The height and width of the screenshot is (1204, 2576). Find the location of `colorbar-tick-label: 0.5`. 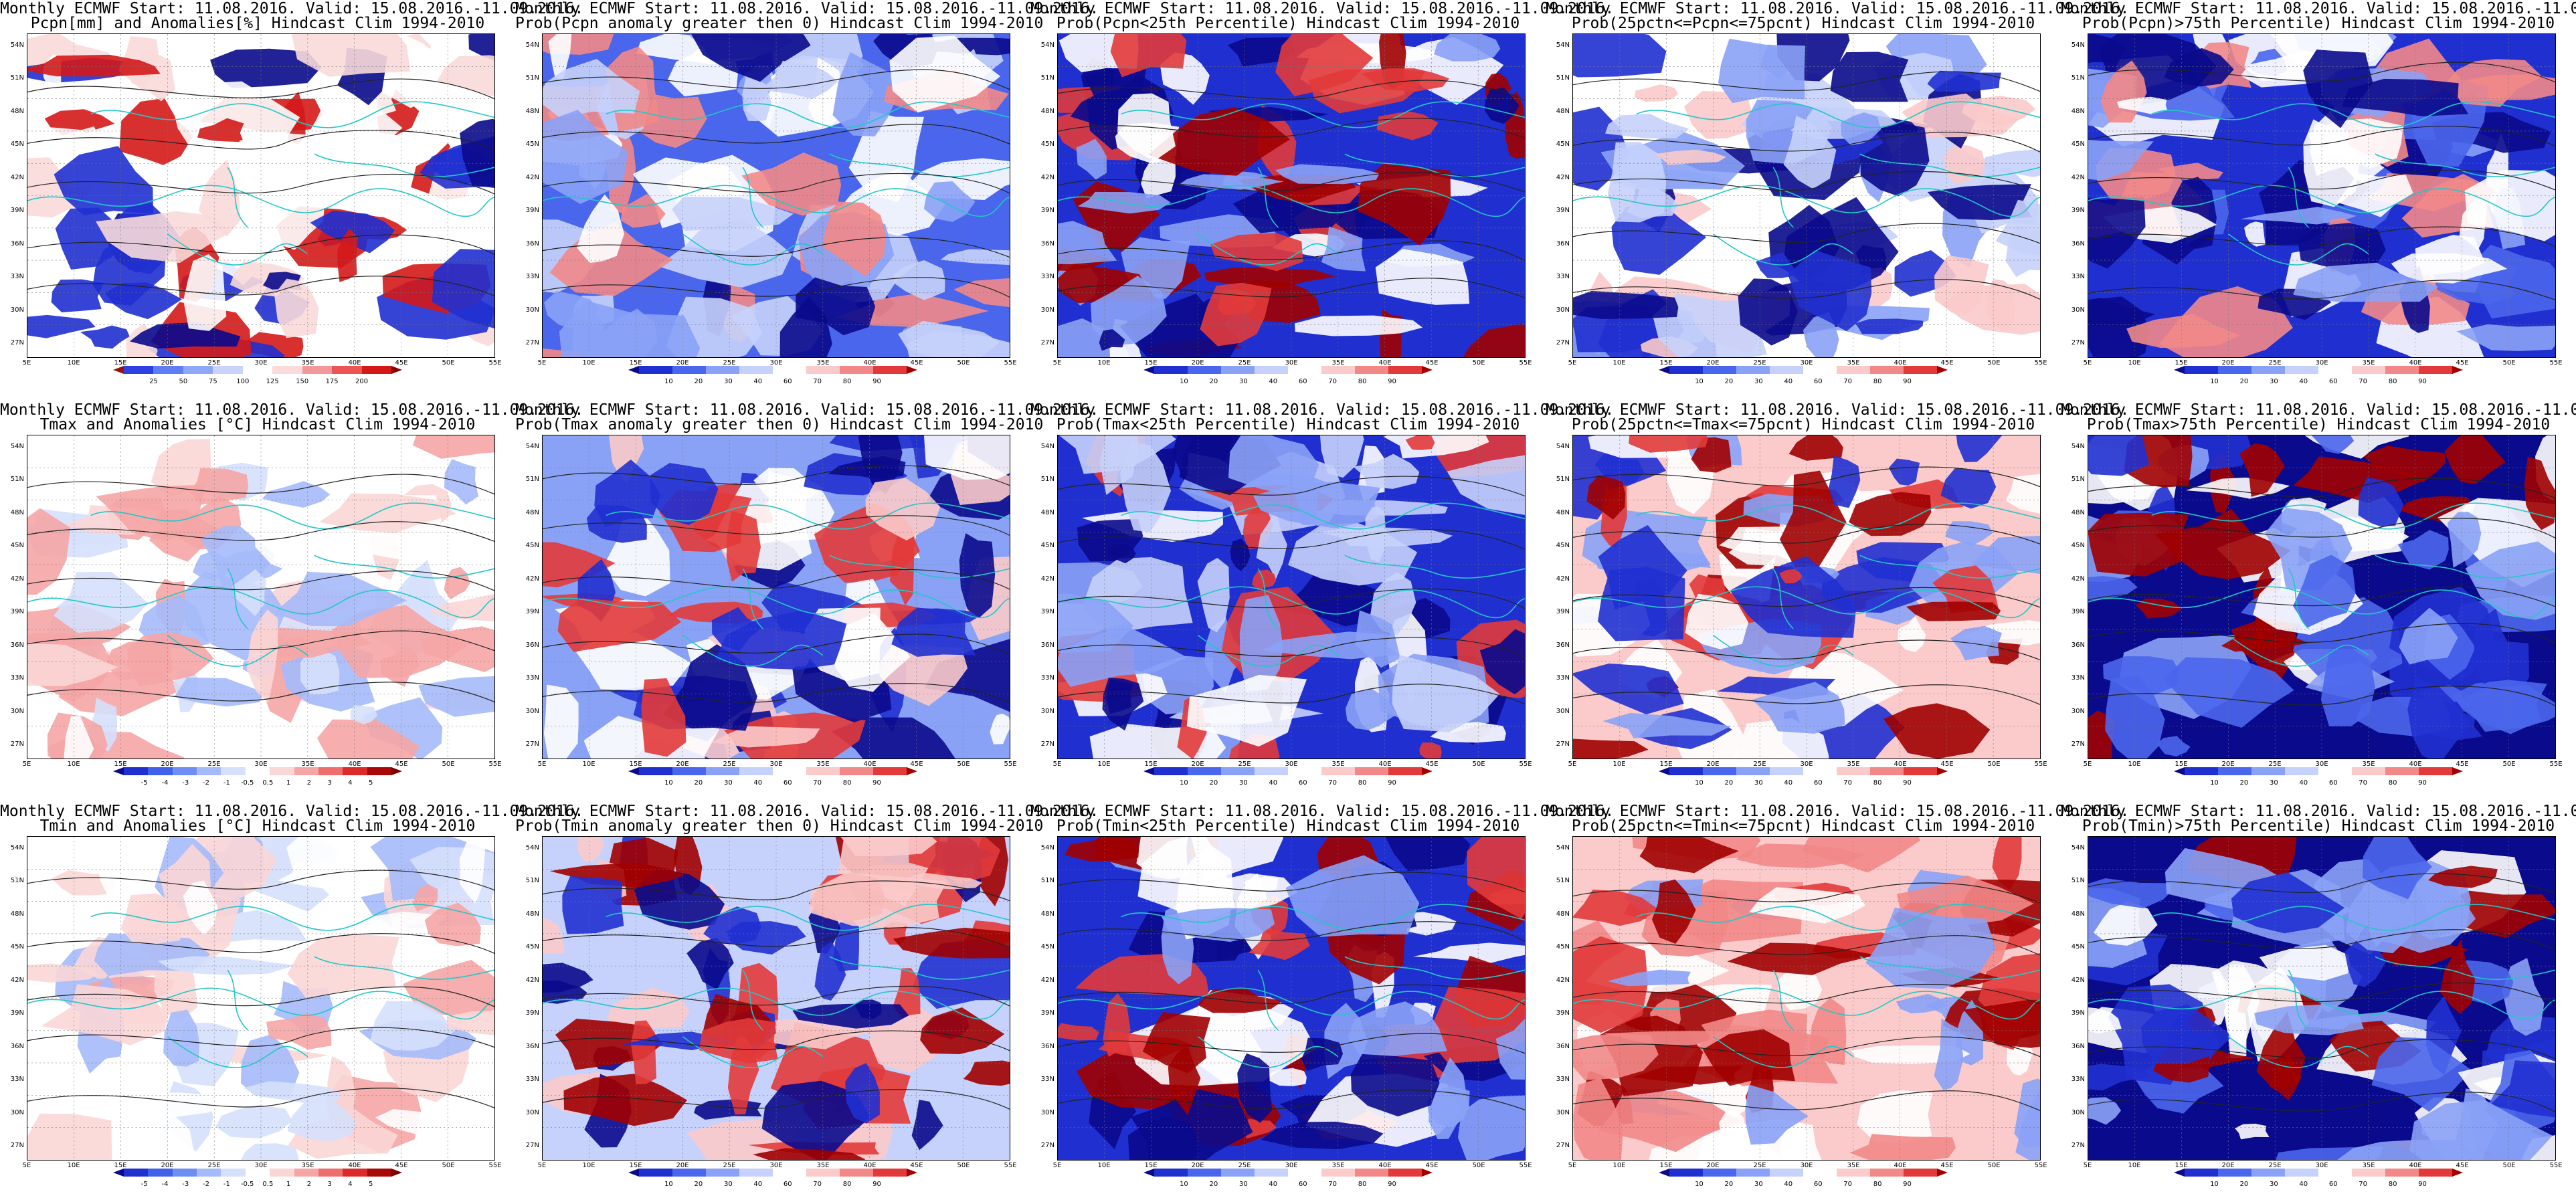

colorbar-tick-label: 0.5 is located at coordinates (268, 783).